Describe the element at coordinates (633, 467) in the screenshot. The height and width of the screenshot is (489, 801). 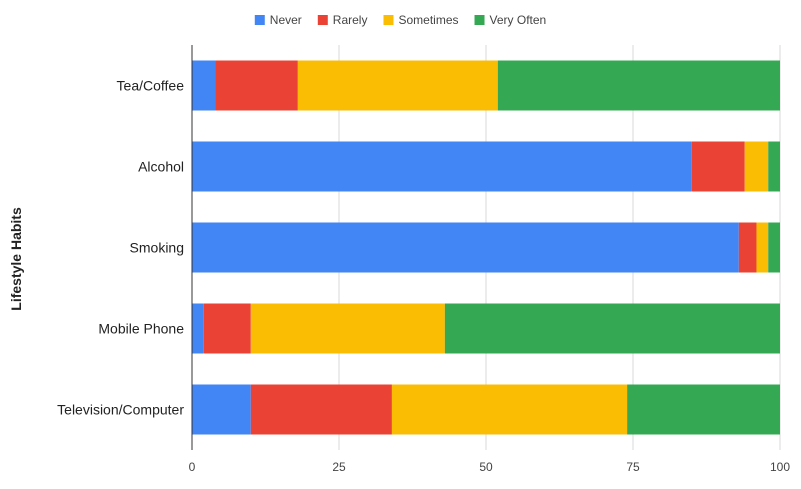
I see `x-tick-label-75: 75` at that location.